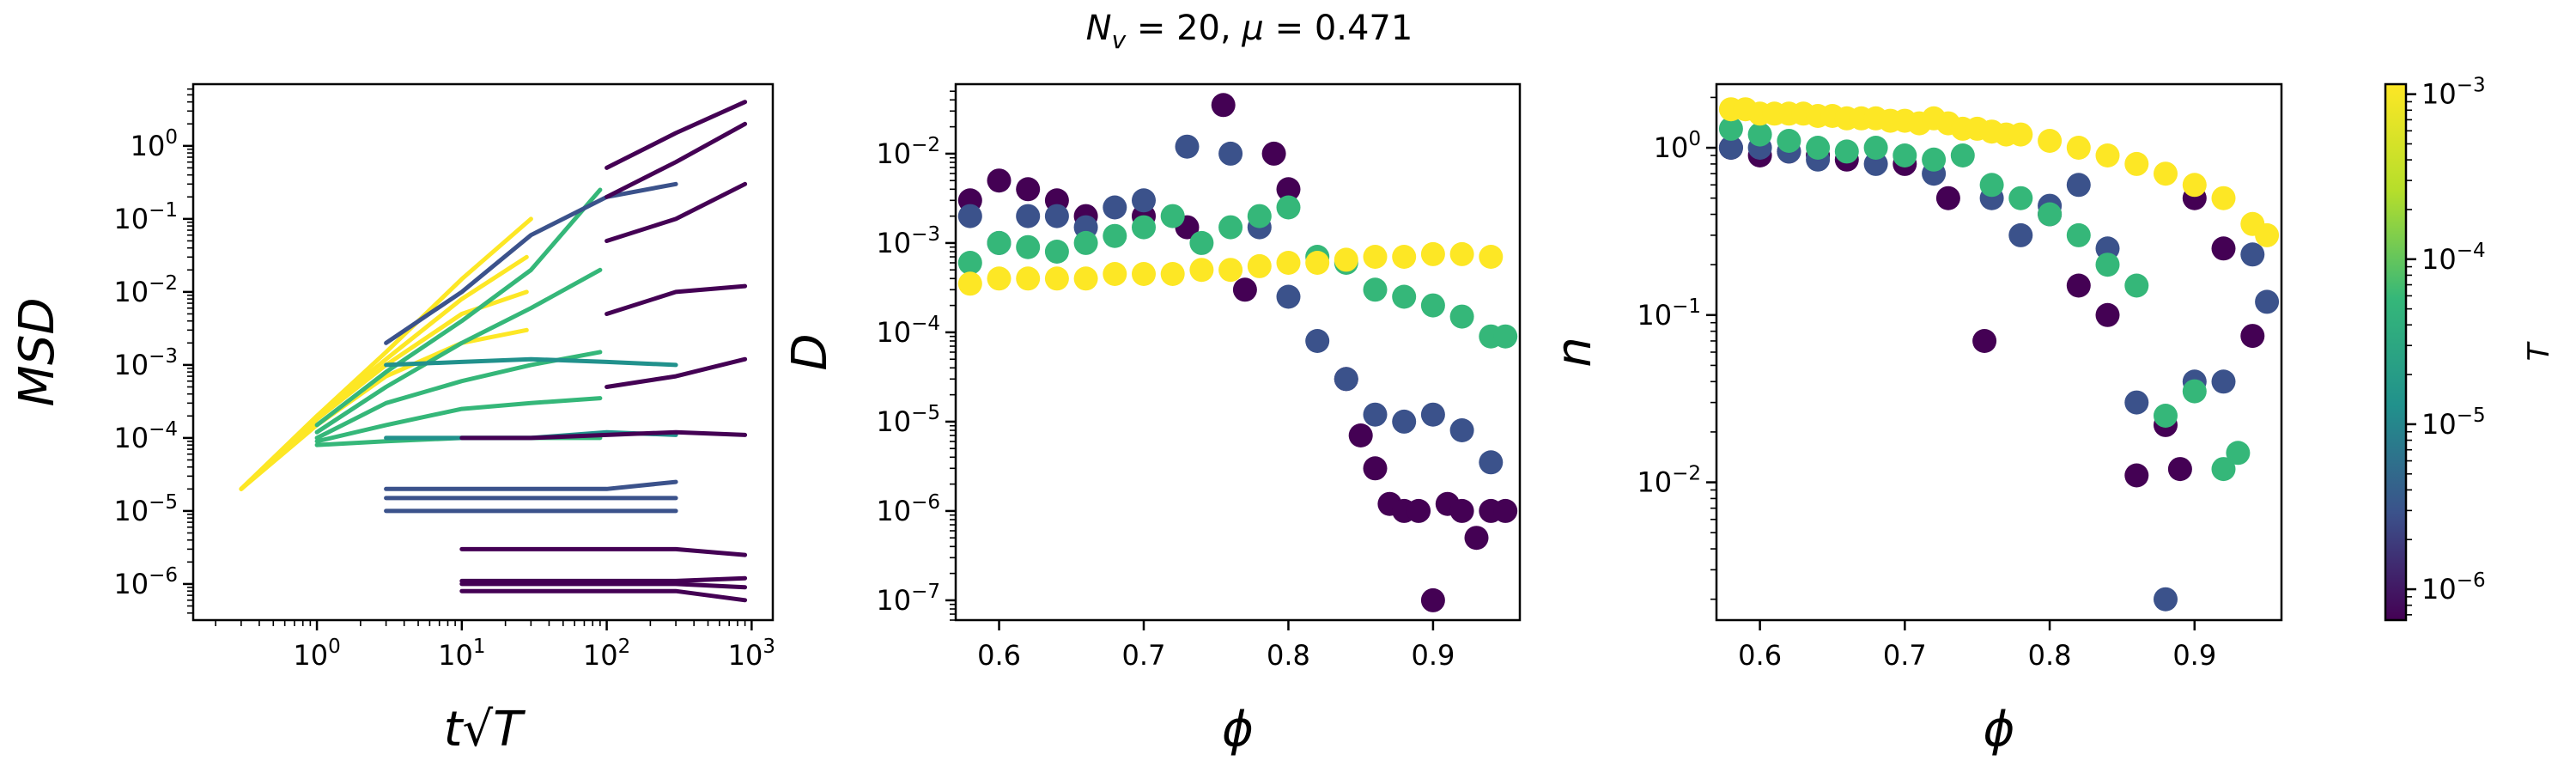 The height and width of the screenshot is (773, 2576). I want to click on colorbar-gradient, so click(2396, 352).